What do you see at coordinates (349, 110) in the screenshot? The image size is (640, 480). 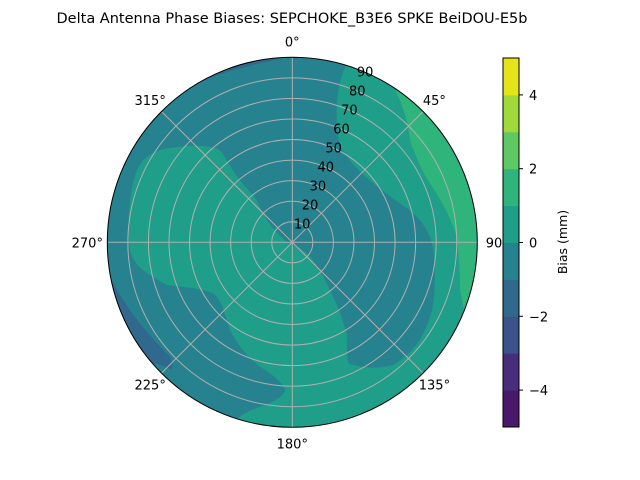 I see `radial-tick-label: 70` at bounding box center [349, 110].